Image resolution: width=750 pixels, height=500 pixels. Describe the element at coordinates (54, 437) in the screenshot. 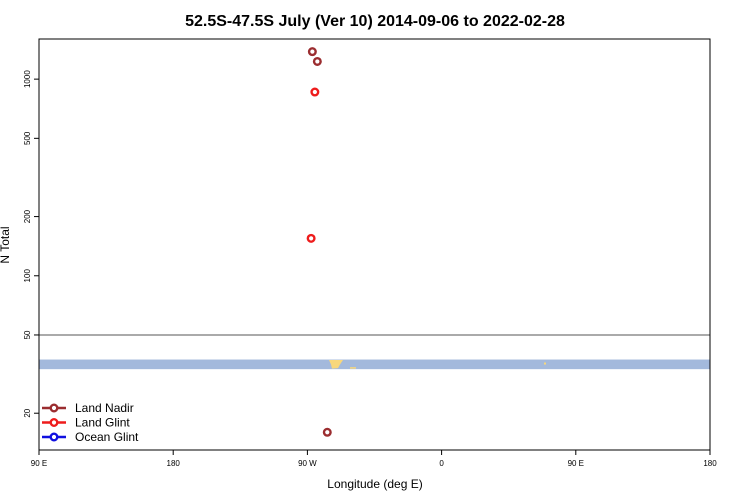

I see `legend-marker-ocean-glint` at that location.